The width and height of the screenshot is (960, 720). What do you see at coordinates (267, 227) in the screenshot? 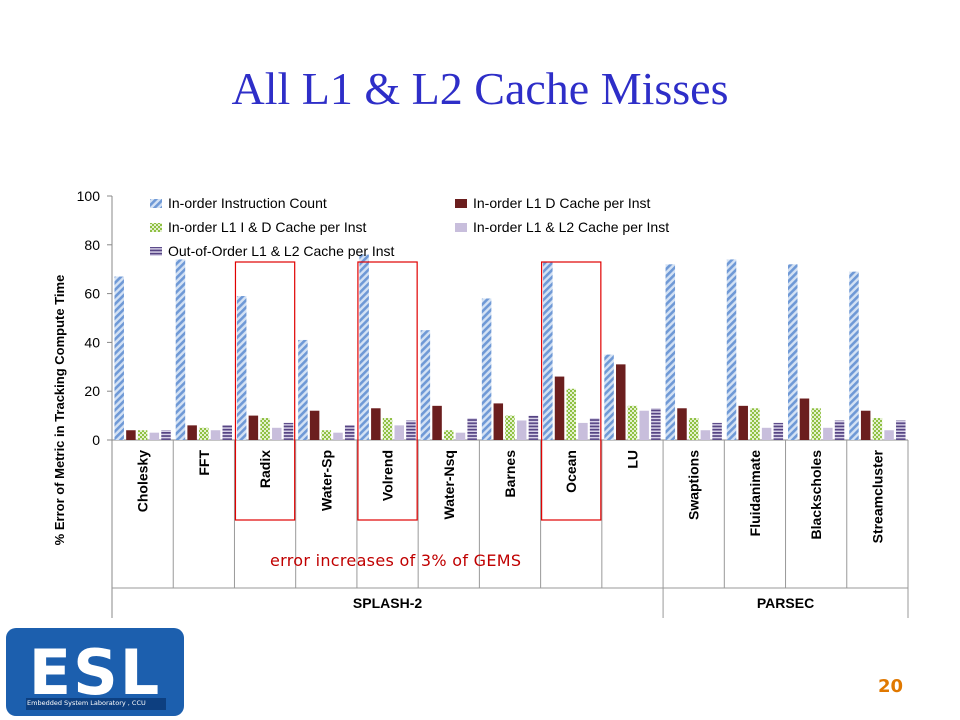
I see `legend-label: In-order L1 I & D Cache per Inst` at bounding box center [267, 227].